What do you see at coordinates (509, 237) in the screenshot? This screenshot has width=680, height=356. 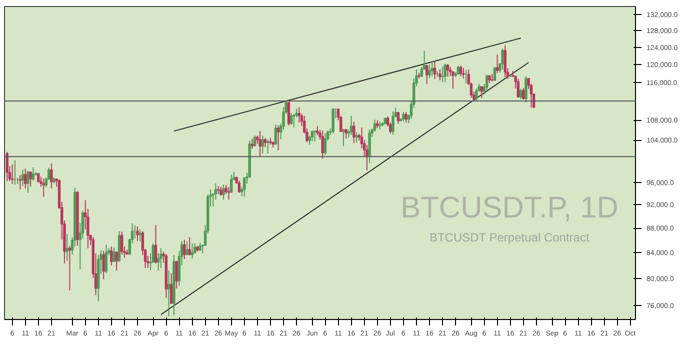 I see `text: BTCUSDT Perpetual Contract` at bounding box center [509, 237].